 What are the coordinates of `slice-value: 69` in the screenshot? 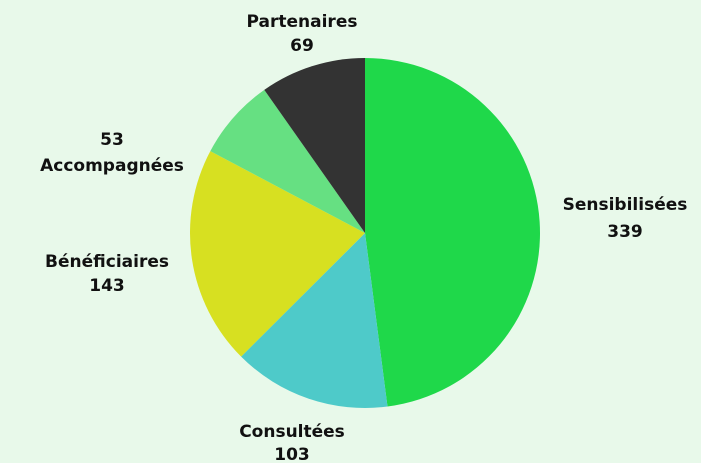 It's located at (302, 46).